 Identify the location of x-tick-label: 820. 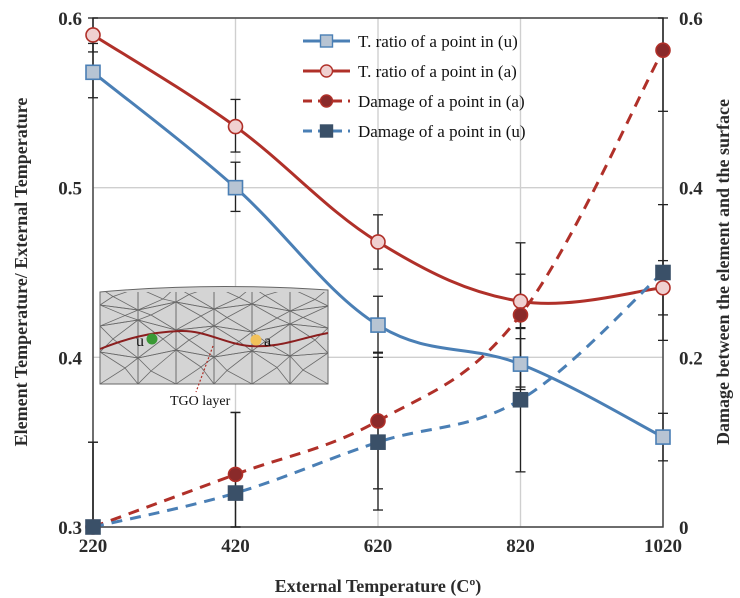
(520, 546).